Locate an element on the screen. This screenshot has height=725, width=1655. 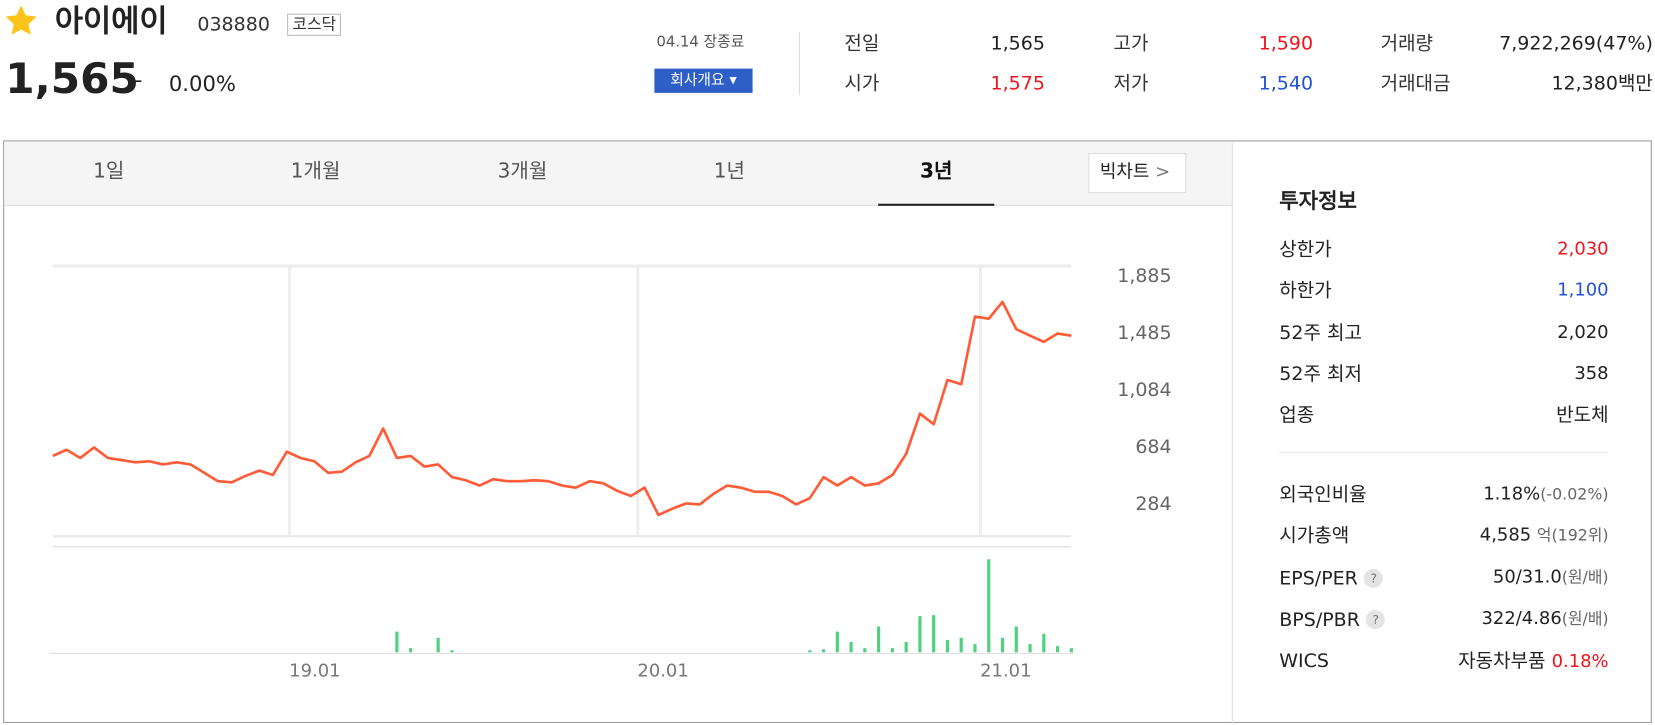
info-value: 2,030 is located at coordinates (1583, 249).